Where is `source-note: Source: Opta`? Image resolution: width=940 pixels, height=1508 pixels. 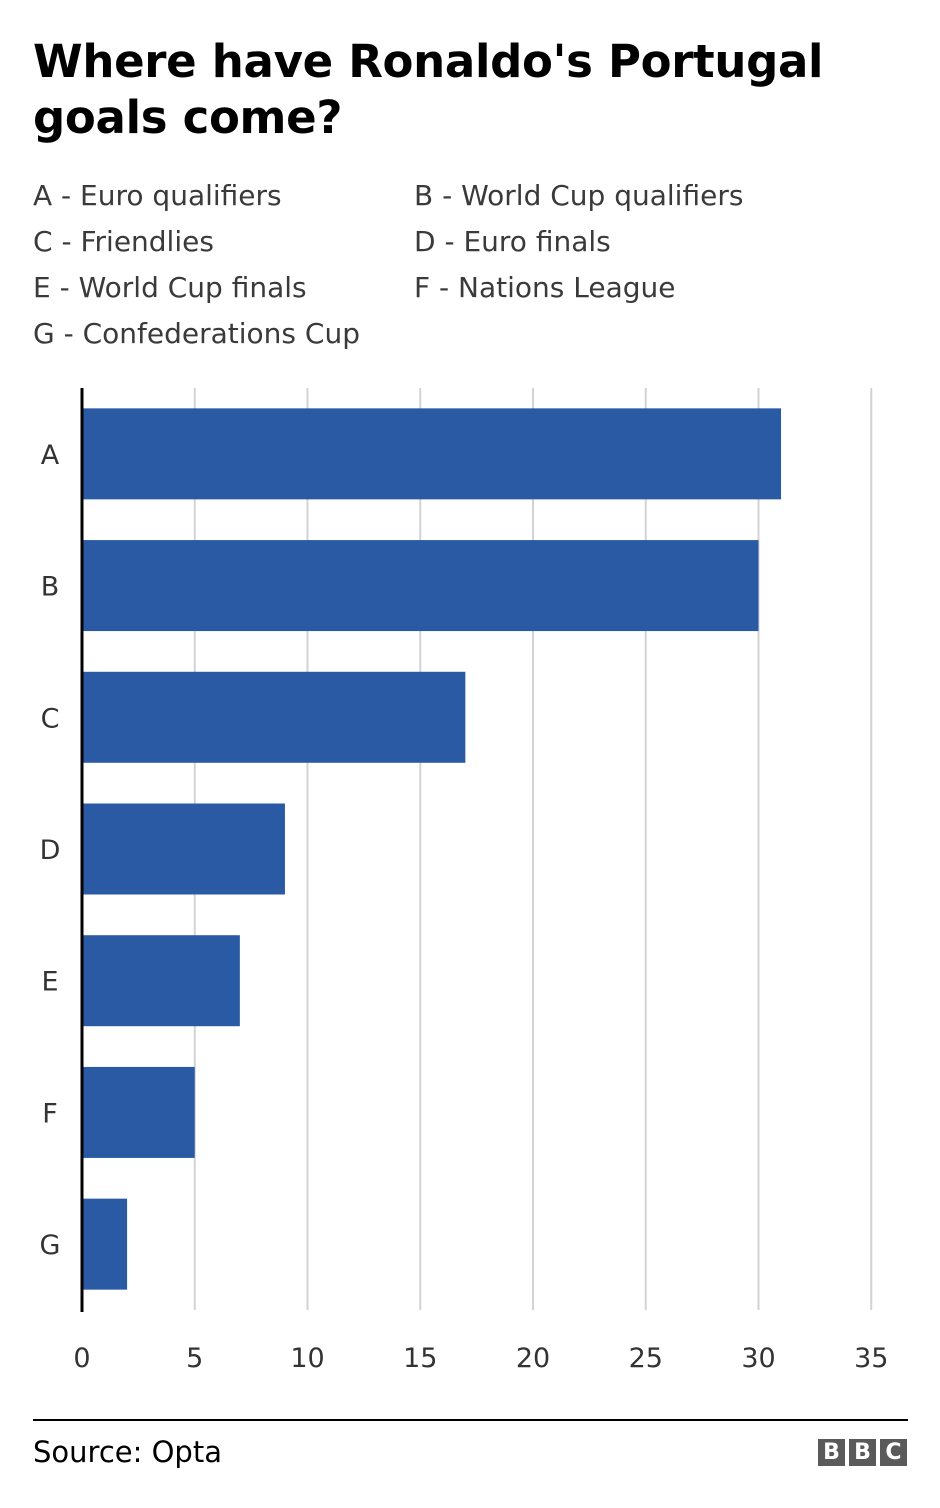 source-note: Source: Opta is located at coordinates (127, 1452).